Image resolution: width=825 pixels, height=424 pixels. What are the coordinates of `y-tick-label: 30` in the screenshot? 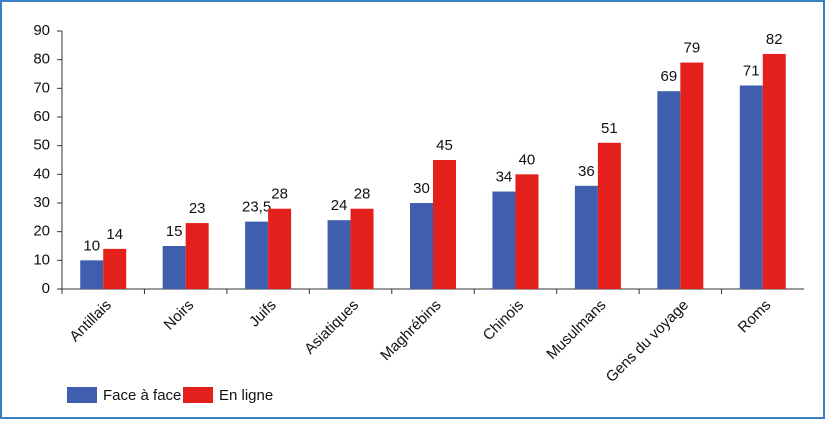 It's located at (41, 202).